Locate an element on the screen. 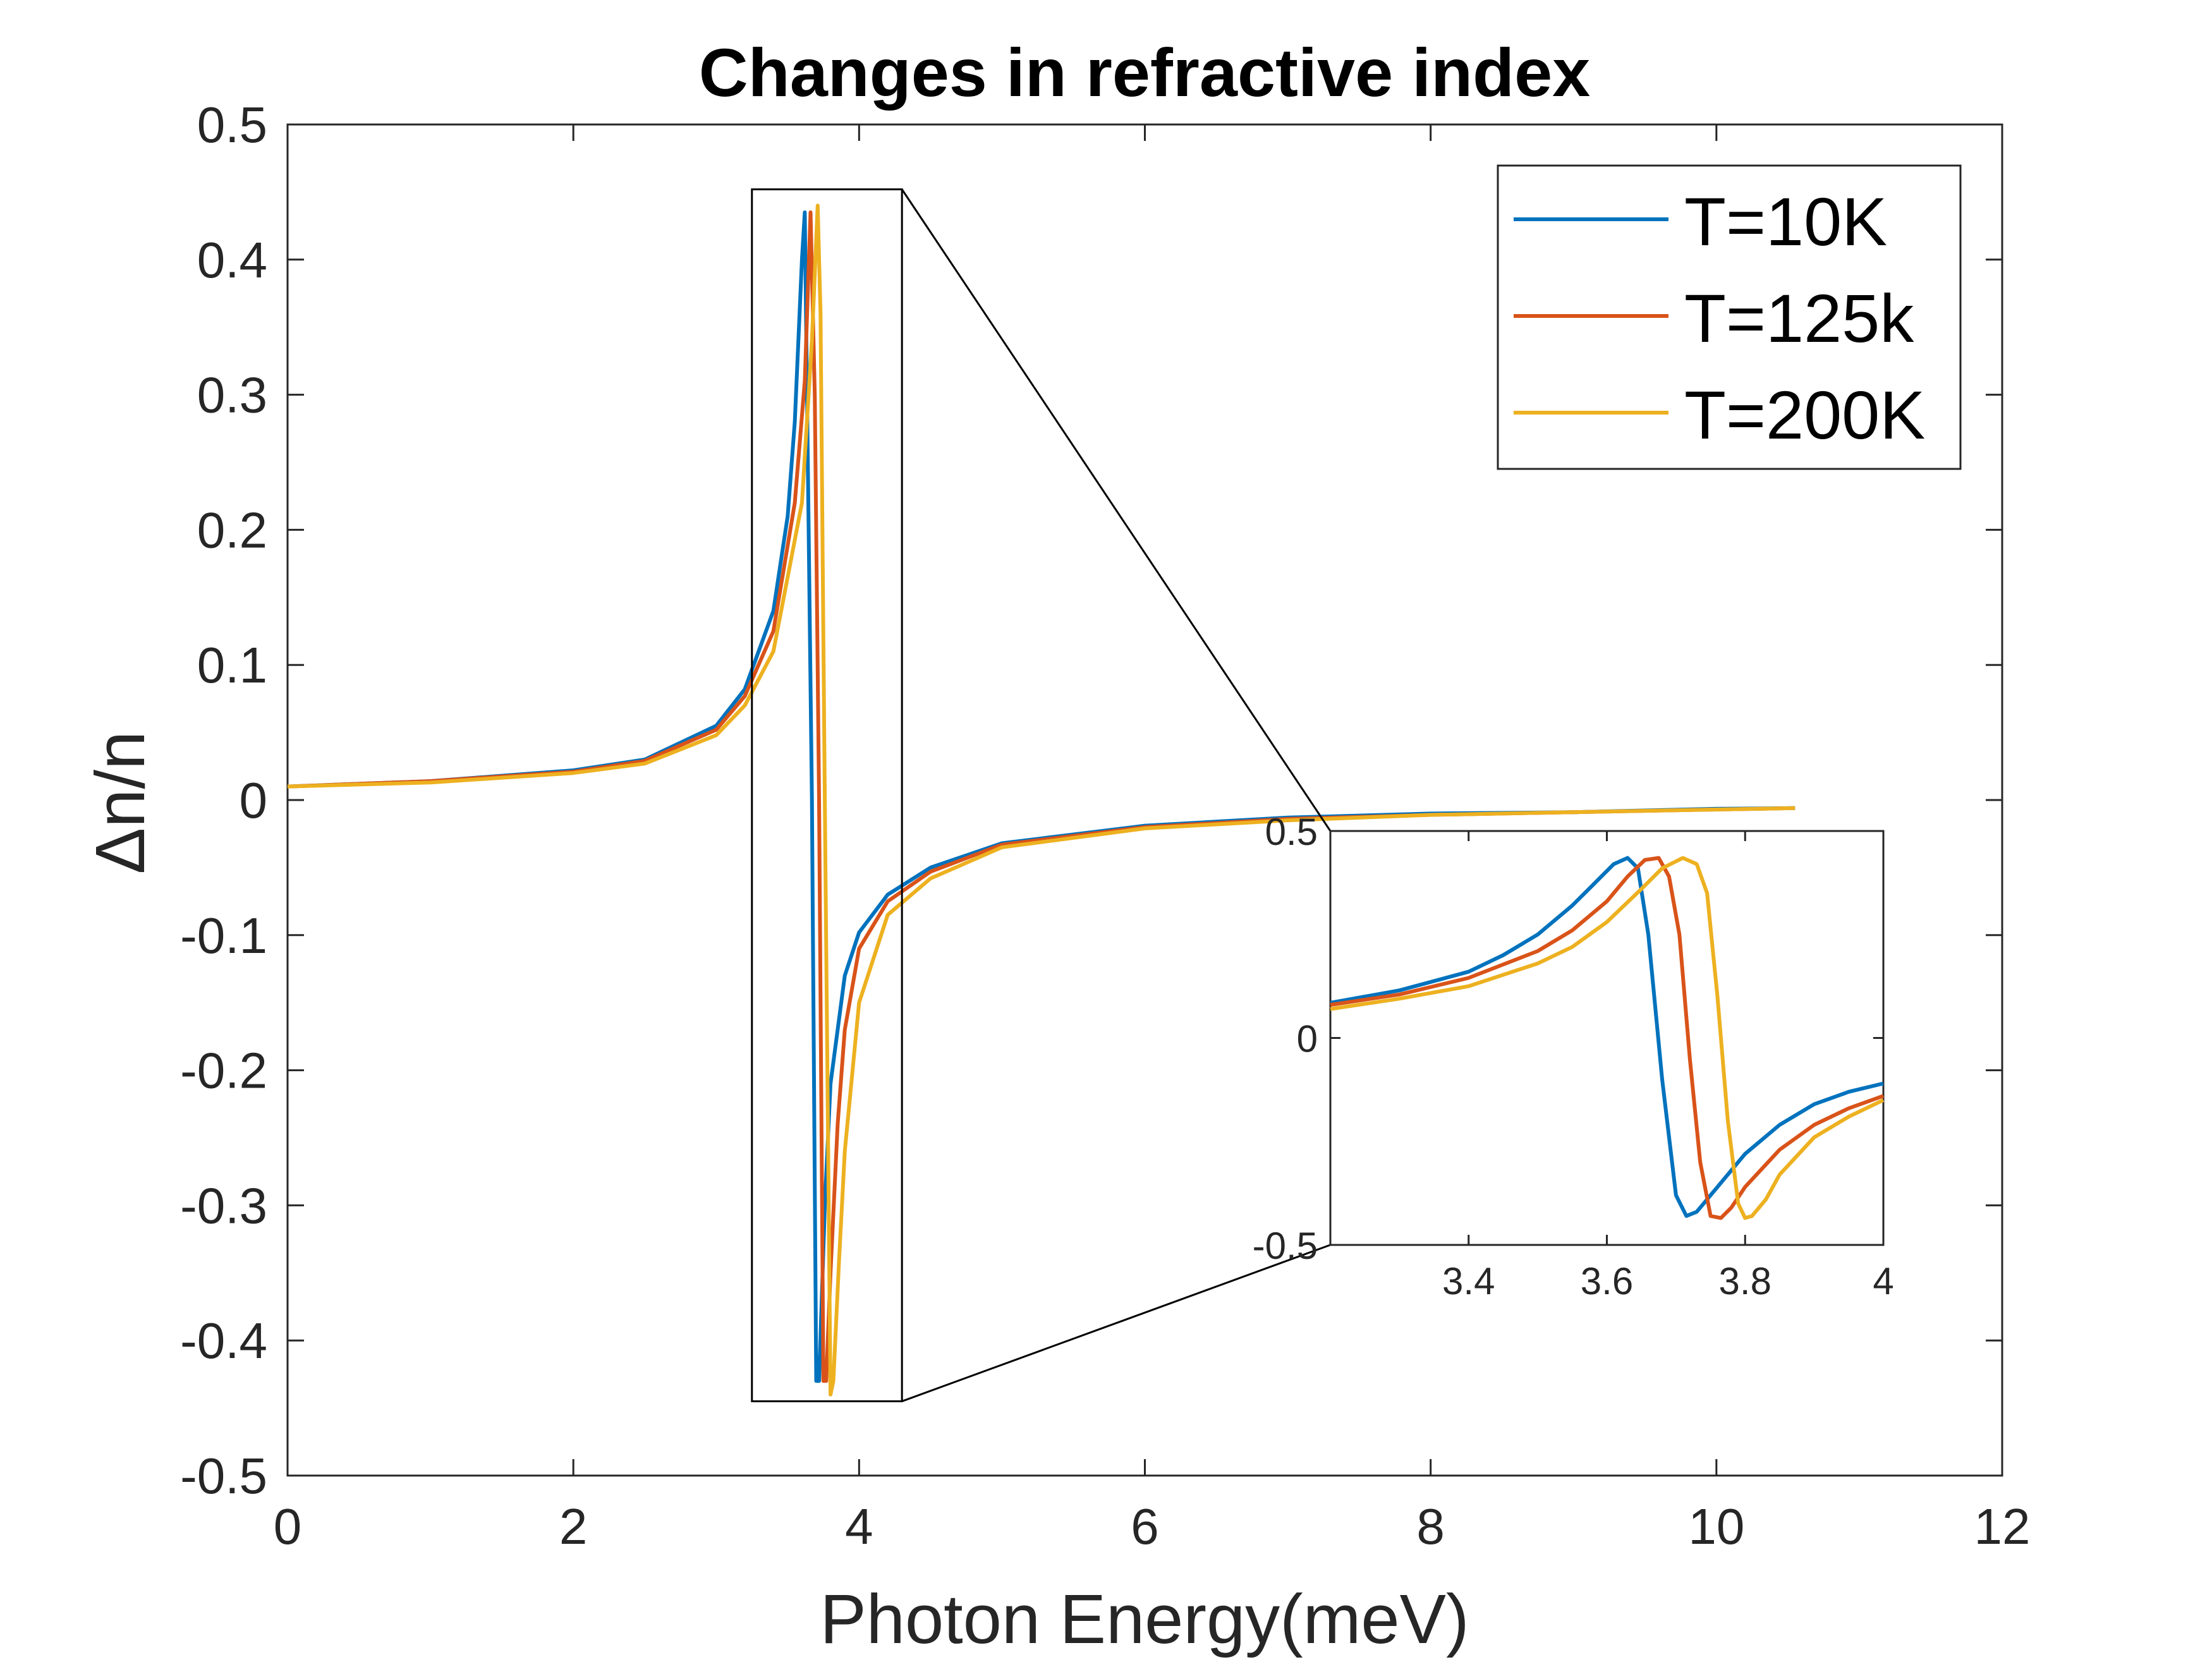 Image resolution: width=2212 pixels, height=1662 pixels. inset-x-tick-label-3: 4 is located at coordinates (1883, 1281).